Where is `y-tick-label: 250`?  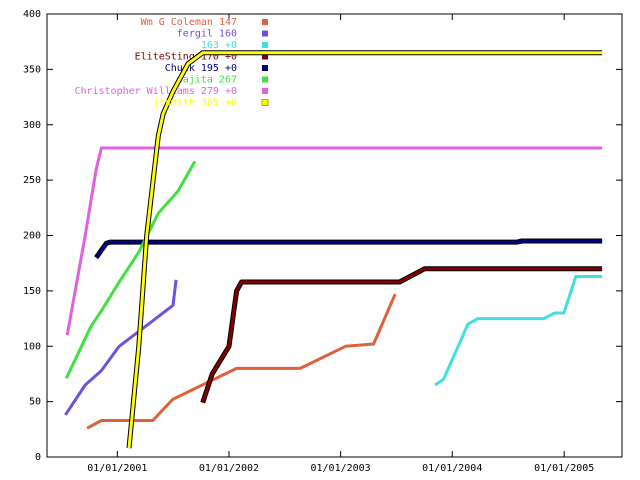 y-tick-label: 250 is located at coordinates (32, 180).